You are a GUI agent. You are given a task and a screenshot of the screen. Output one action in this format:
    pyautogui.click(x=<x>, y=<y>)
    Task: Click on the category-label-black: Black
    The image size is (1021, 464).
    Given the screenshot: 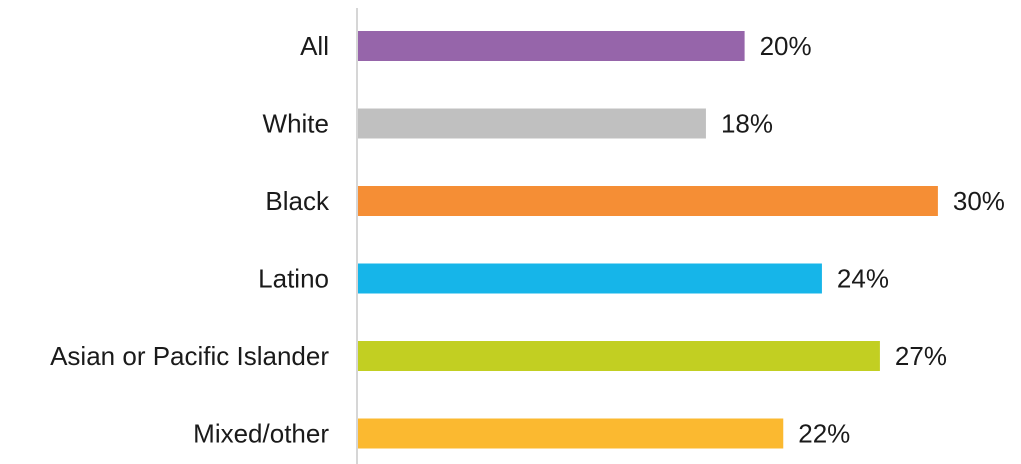 What is the action you would take?
    pyautogui.click(x=297, y=201)
    